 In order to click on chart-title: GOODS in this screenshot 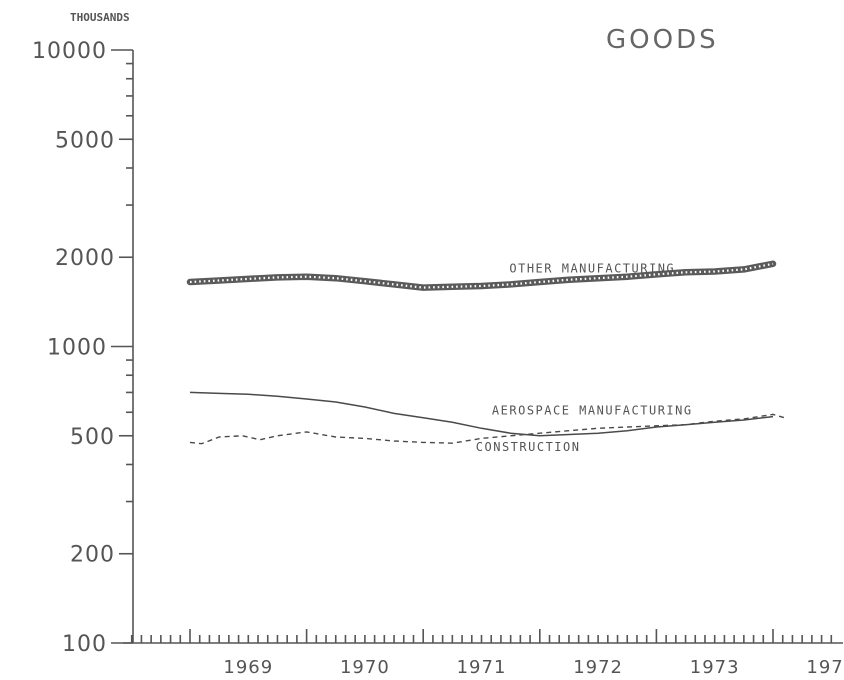, I will do `click(662, 40)`.